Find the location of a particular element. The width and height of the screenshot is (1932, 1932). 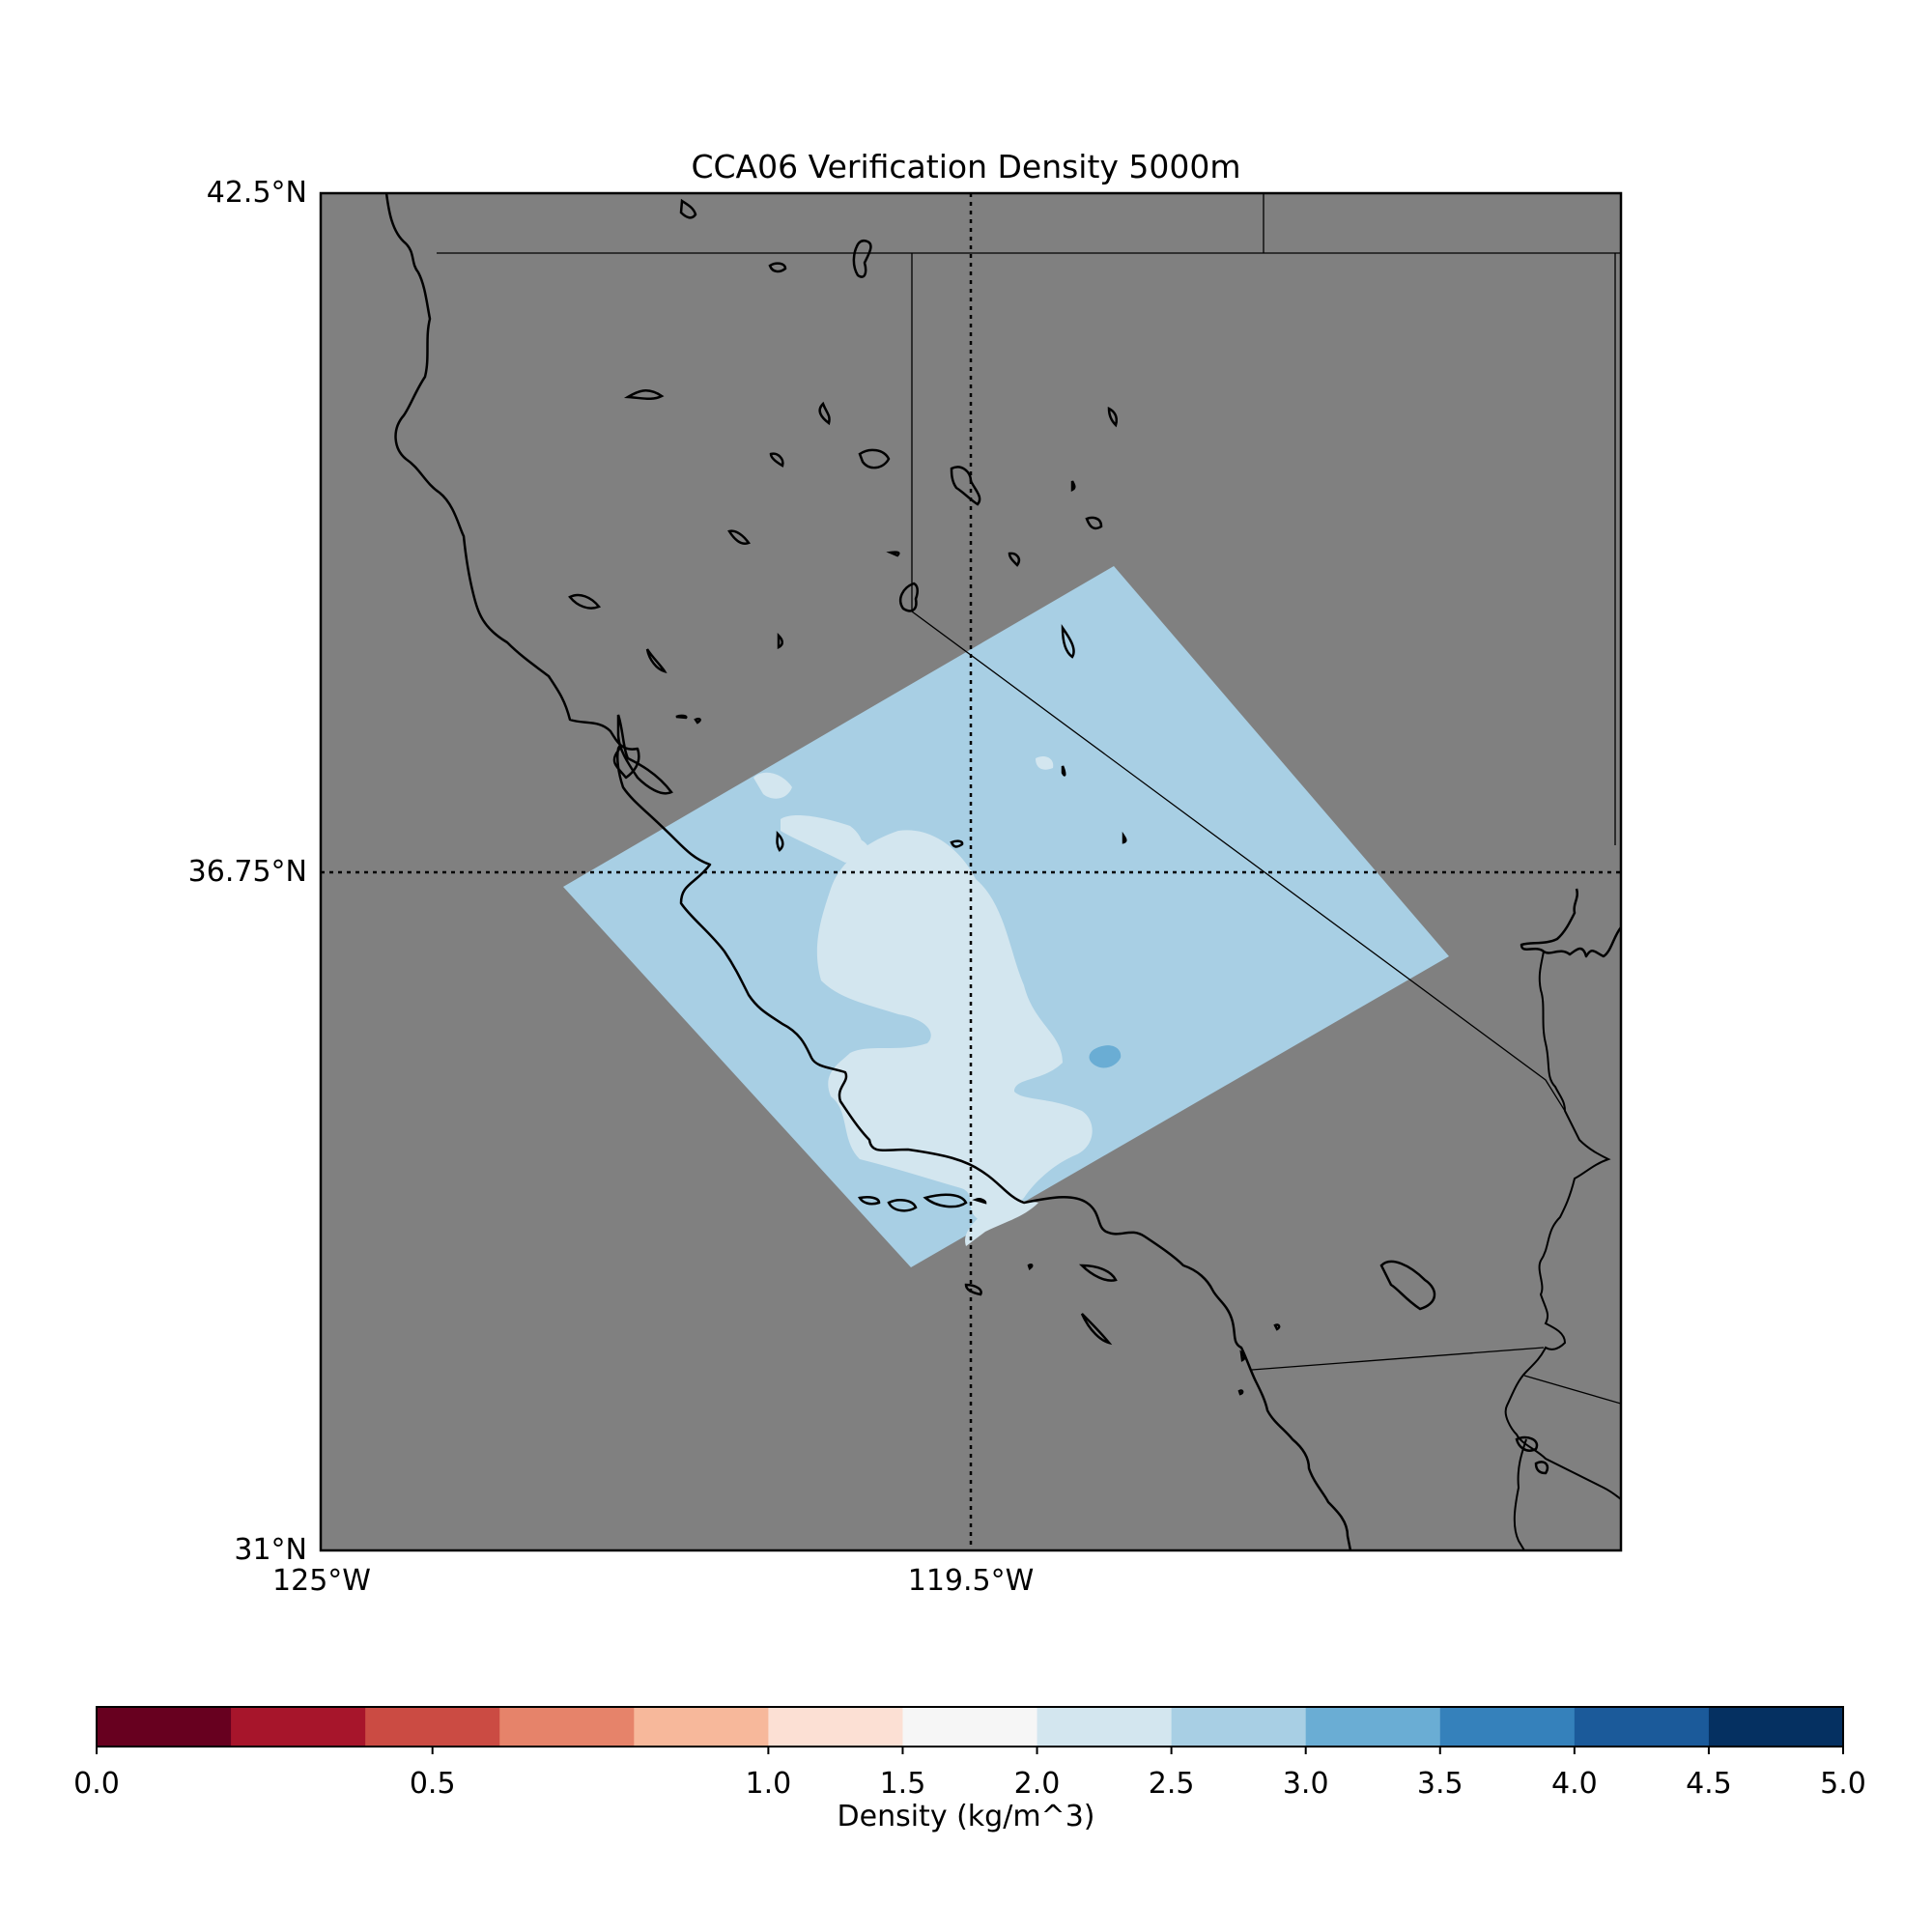

lon-label-middle: 119.5°W is located at coordinates (971, 1581).